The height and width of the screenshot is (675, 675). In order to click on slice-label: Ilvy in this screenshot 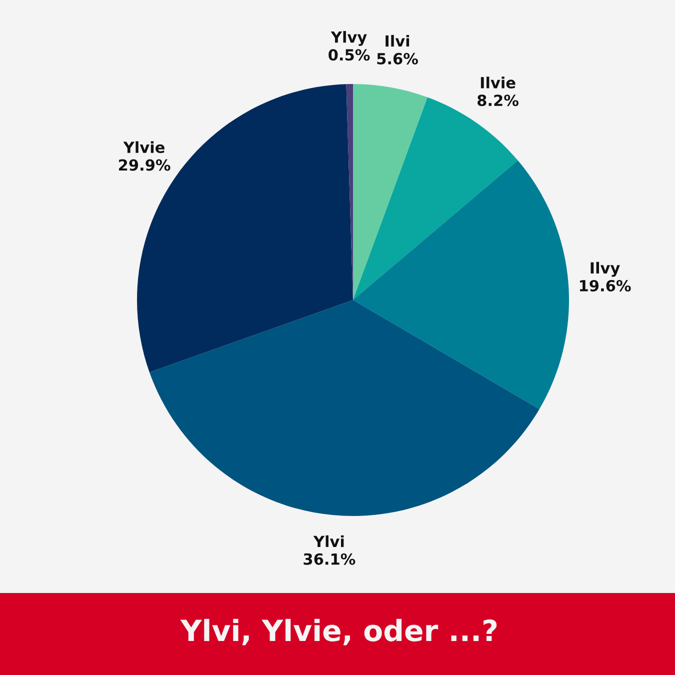, I will do `click(605, 269)`.